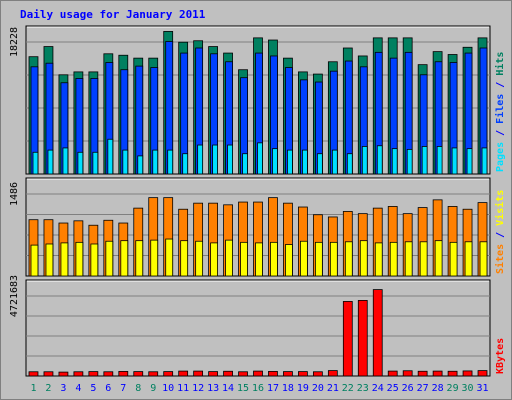 This screenshot has height=400, width=512. What do you see at coordinates (453, 388) in the screenshot?
I see `x-tick-label-day-29: 29` at bounding box center [453, 388].